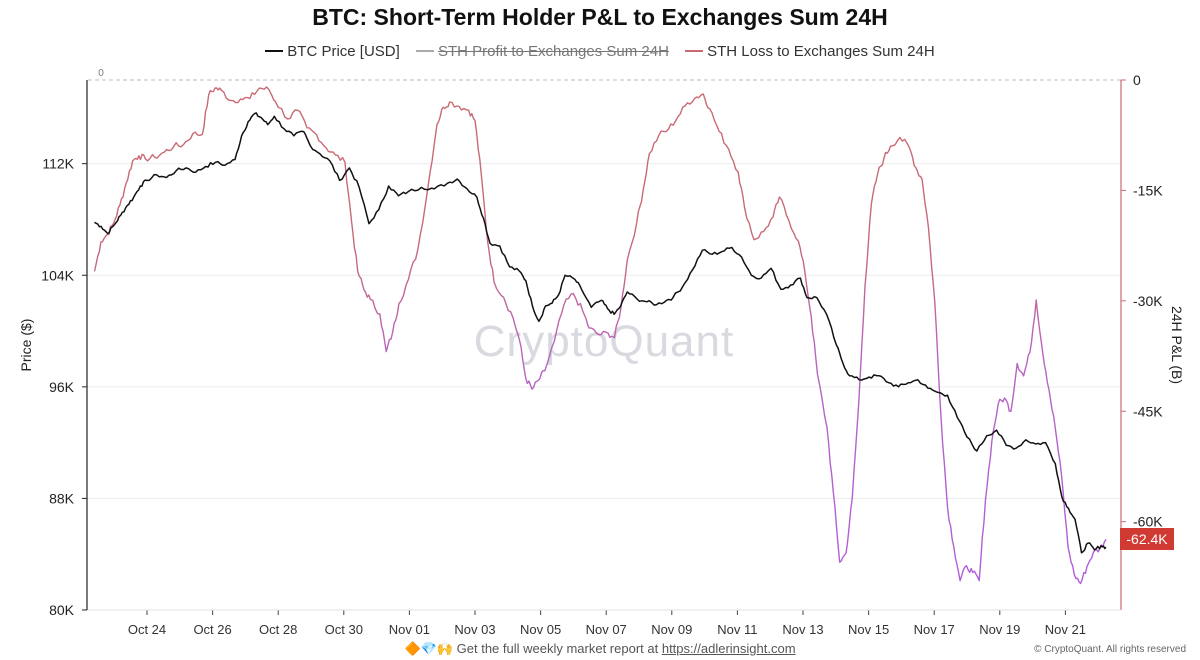  I want to click on x-tick-label: Oct 28, so click(278, 629).